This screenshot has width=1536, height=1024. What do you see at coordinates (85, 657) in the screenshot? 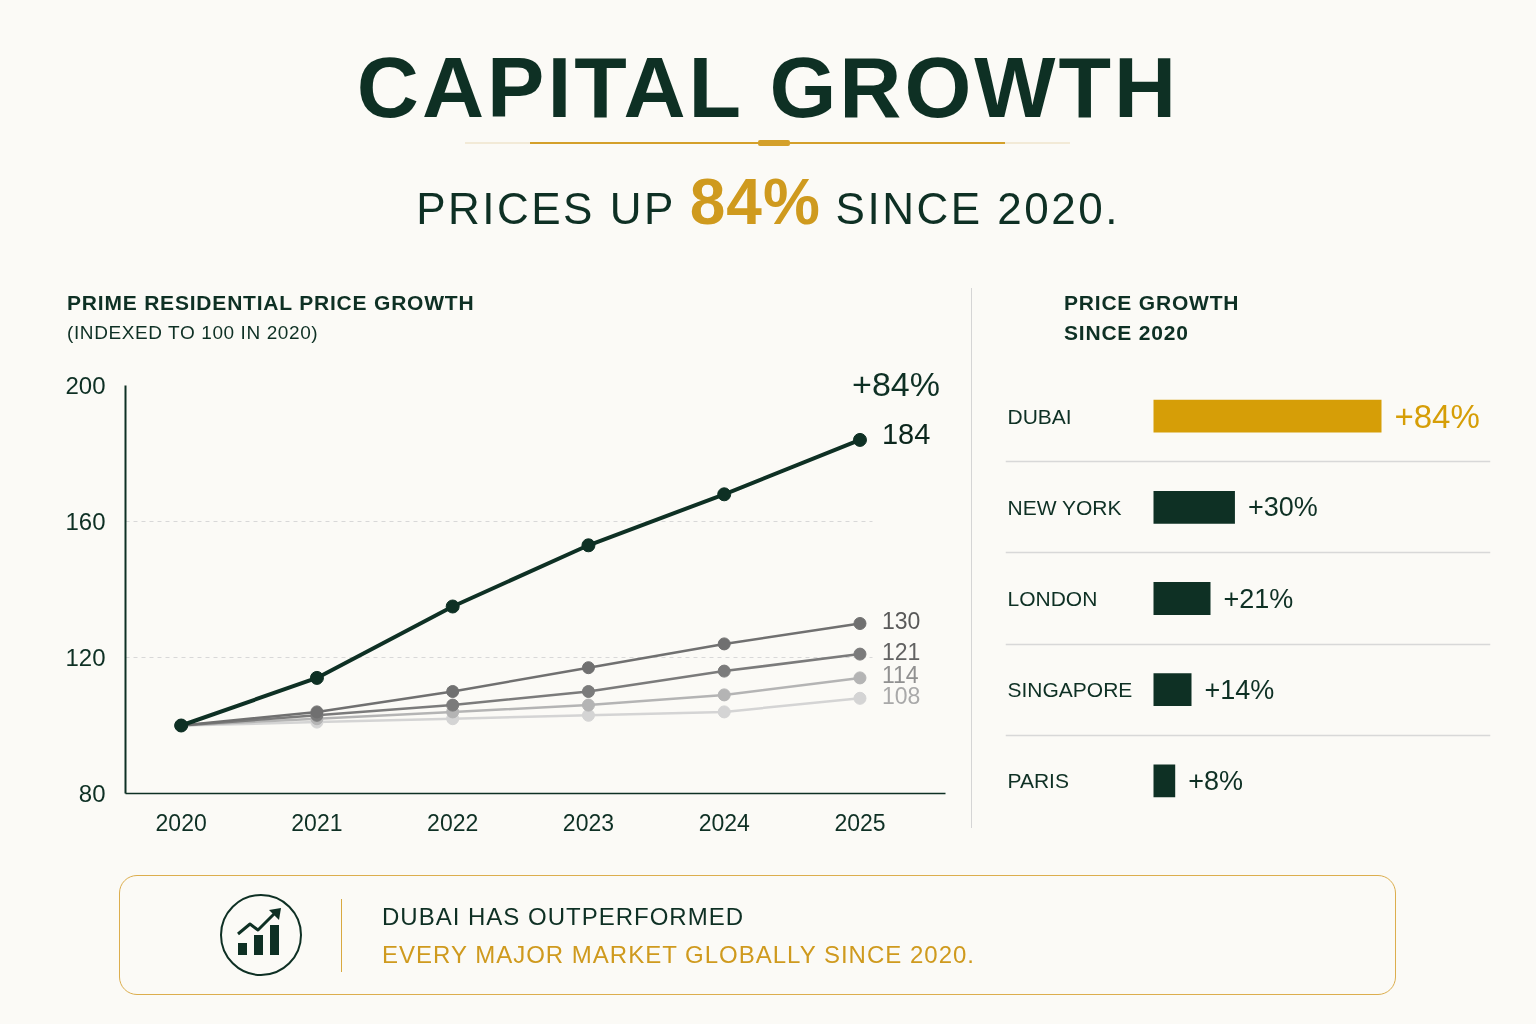
I see `y-tick-label: 120` at bounding box center [85, 657].